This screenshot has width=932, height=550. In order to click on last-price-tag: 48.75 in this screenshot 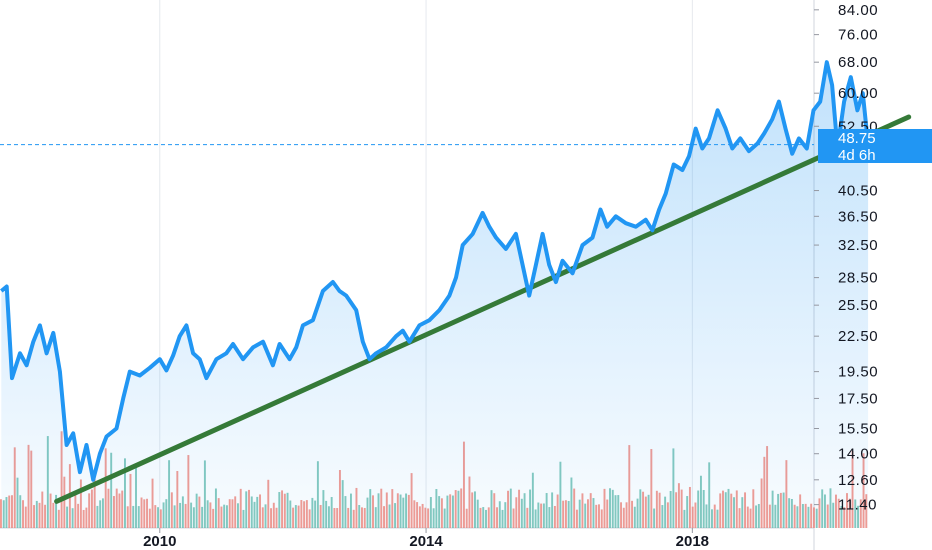, I will do `click(857, 138)`.